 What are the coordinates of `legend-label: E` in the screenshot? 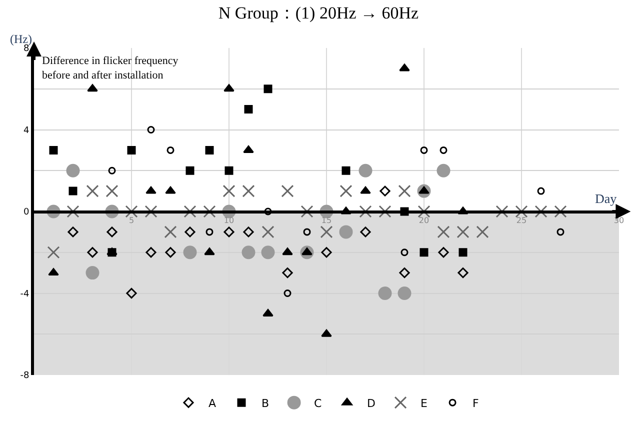 It's located at (424, 403).